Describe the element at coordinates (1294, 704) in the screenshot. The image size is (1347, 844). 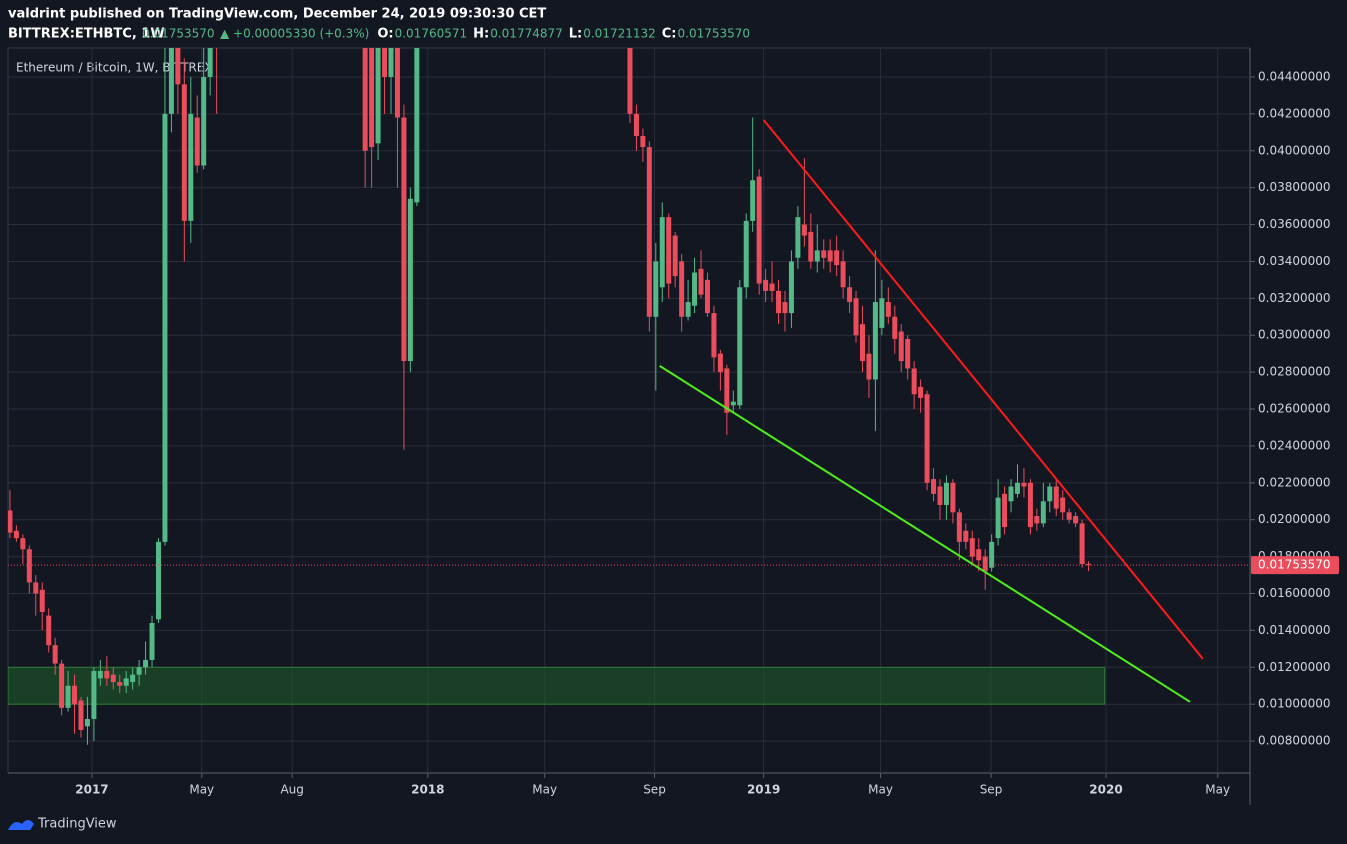
I see `y-tick-label: 0.01000000` at that location.